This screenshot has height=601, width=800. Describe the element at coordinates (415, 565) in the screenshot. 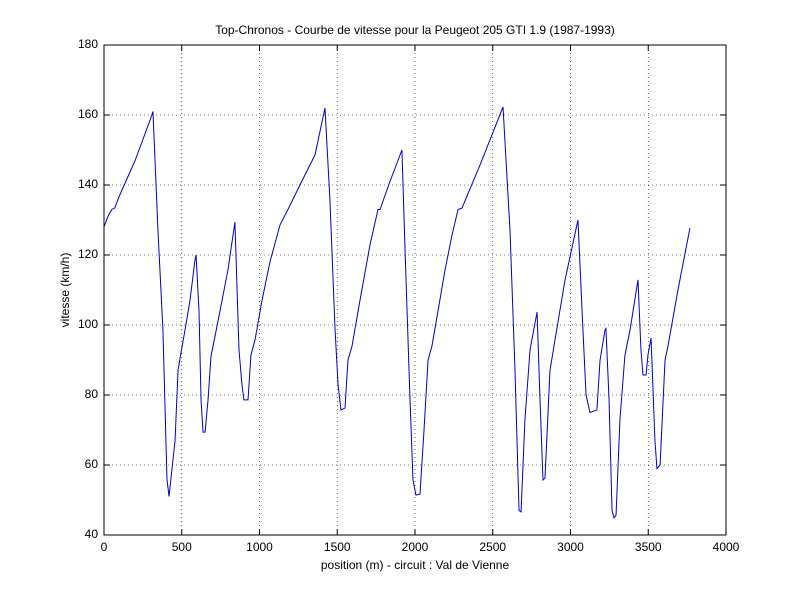

I see `x-axis-label: position (m) - circuit : Val de Vienne` at that location.